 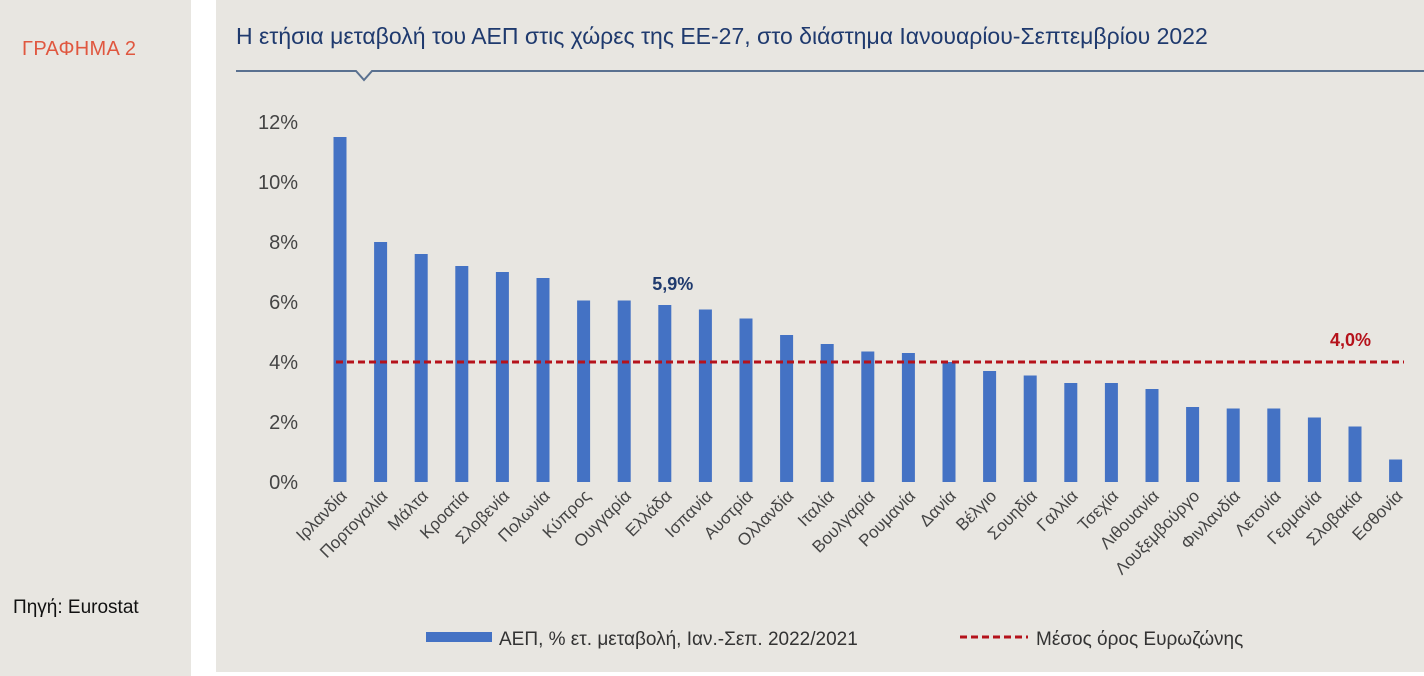 What do you see at coordinates (278, 123) in the screenshot?
I see `y-tick-label: 12%` at bounding box center [278, 123].